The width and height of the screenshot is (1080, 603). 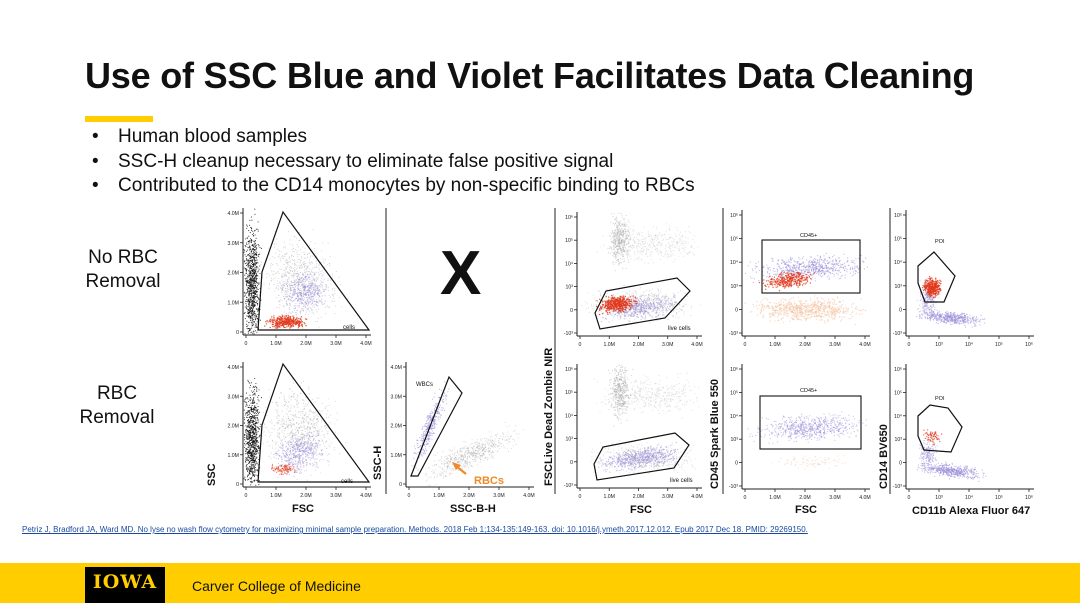 What do you see at coordinates (246, 344) in the screenshot?
I see `x-tick-label: 0` at bounding box center [246, 344].